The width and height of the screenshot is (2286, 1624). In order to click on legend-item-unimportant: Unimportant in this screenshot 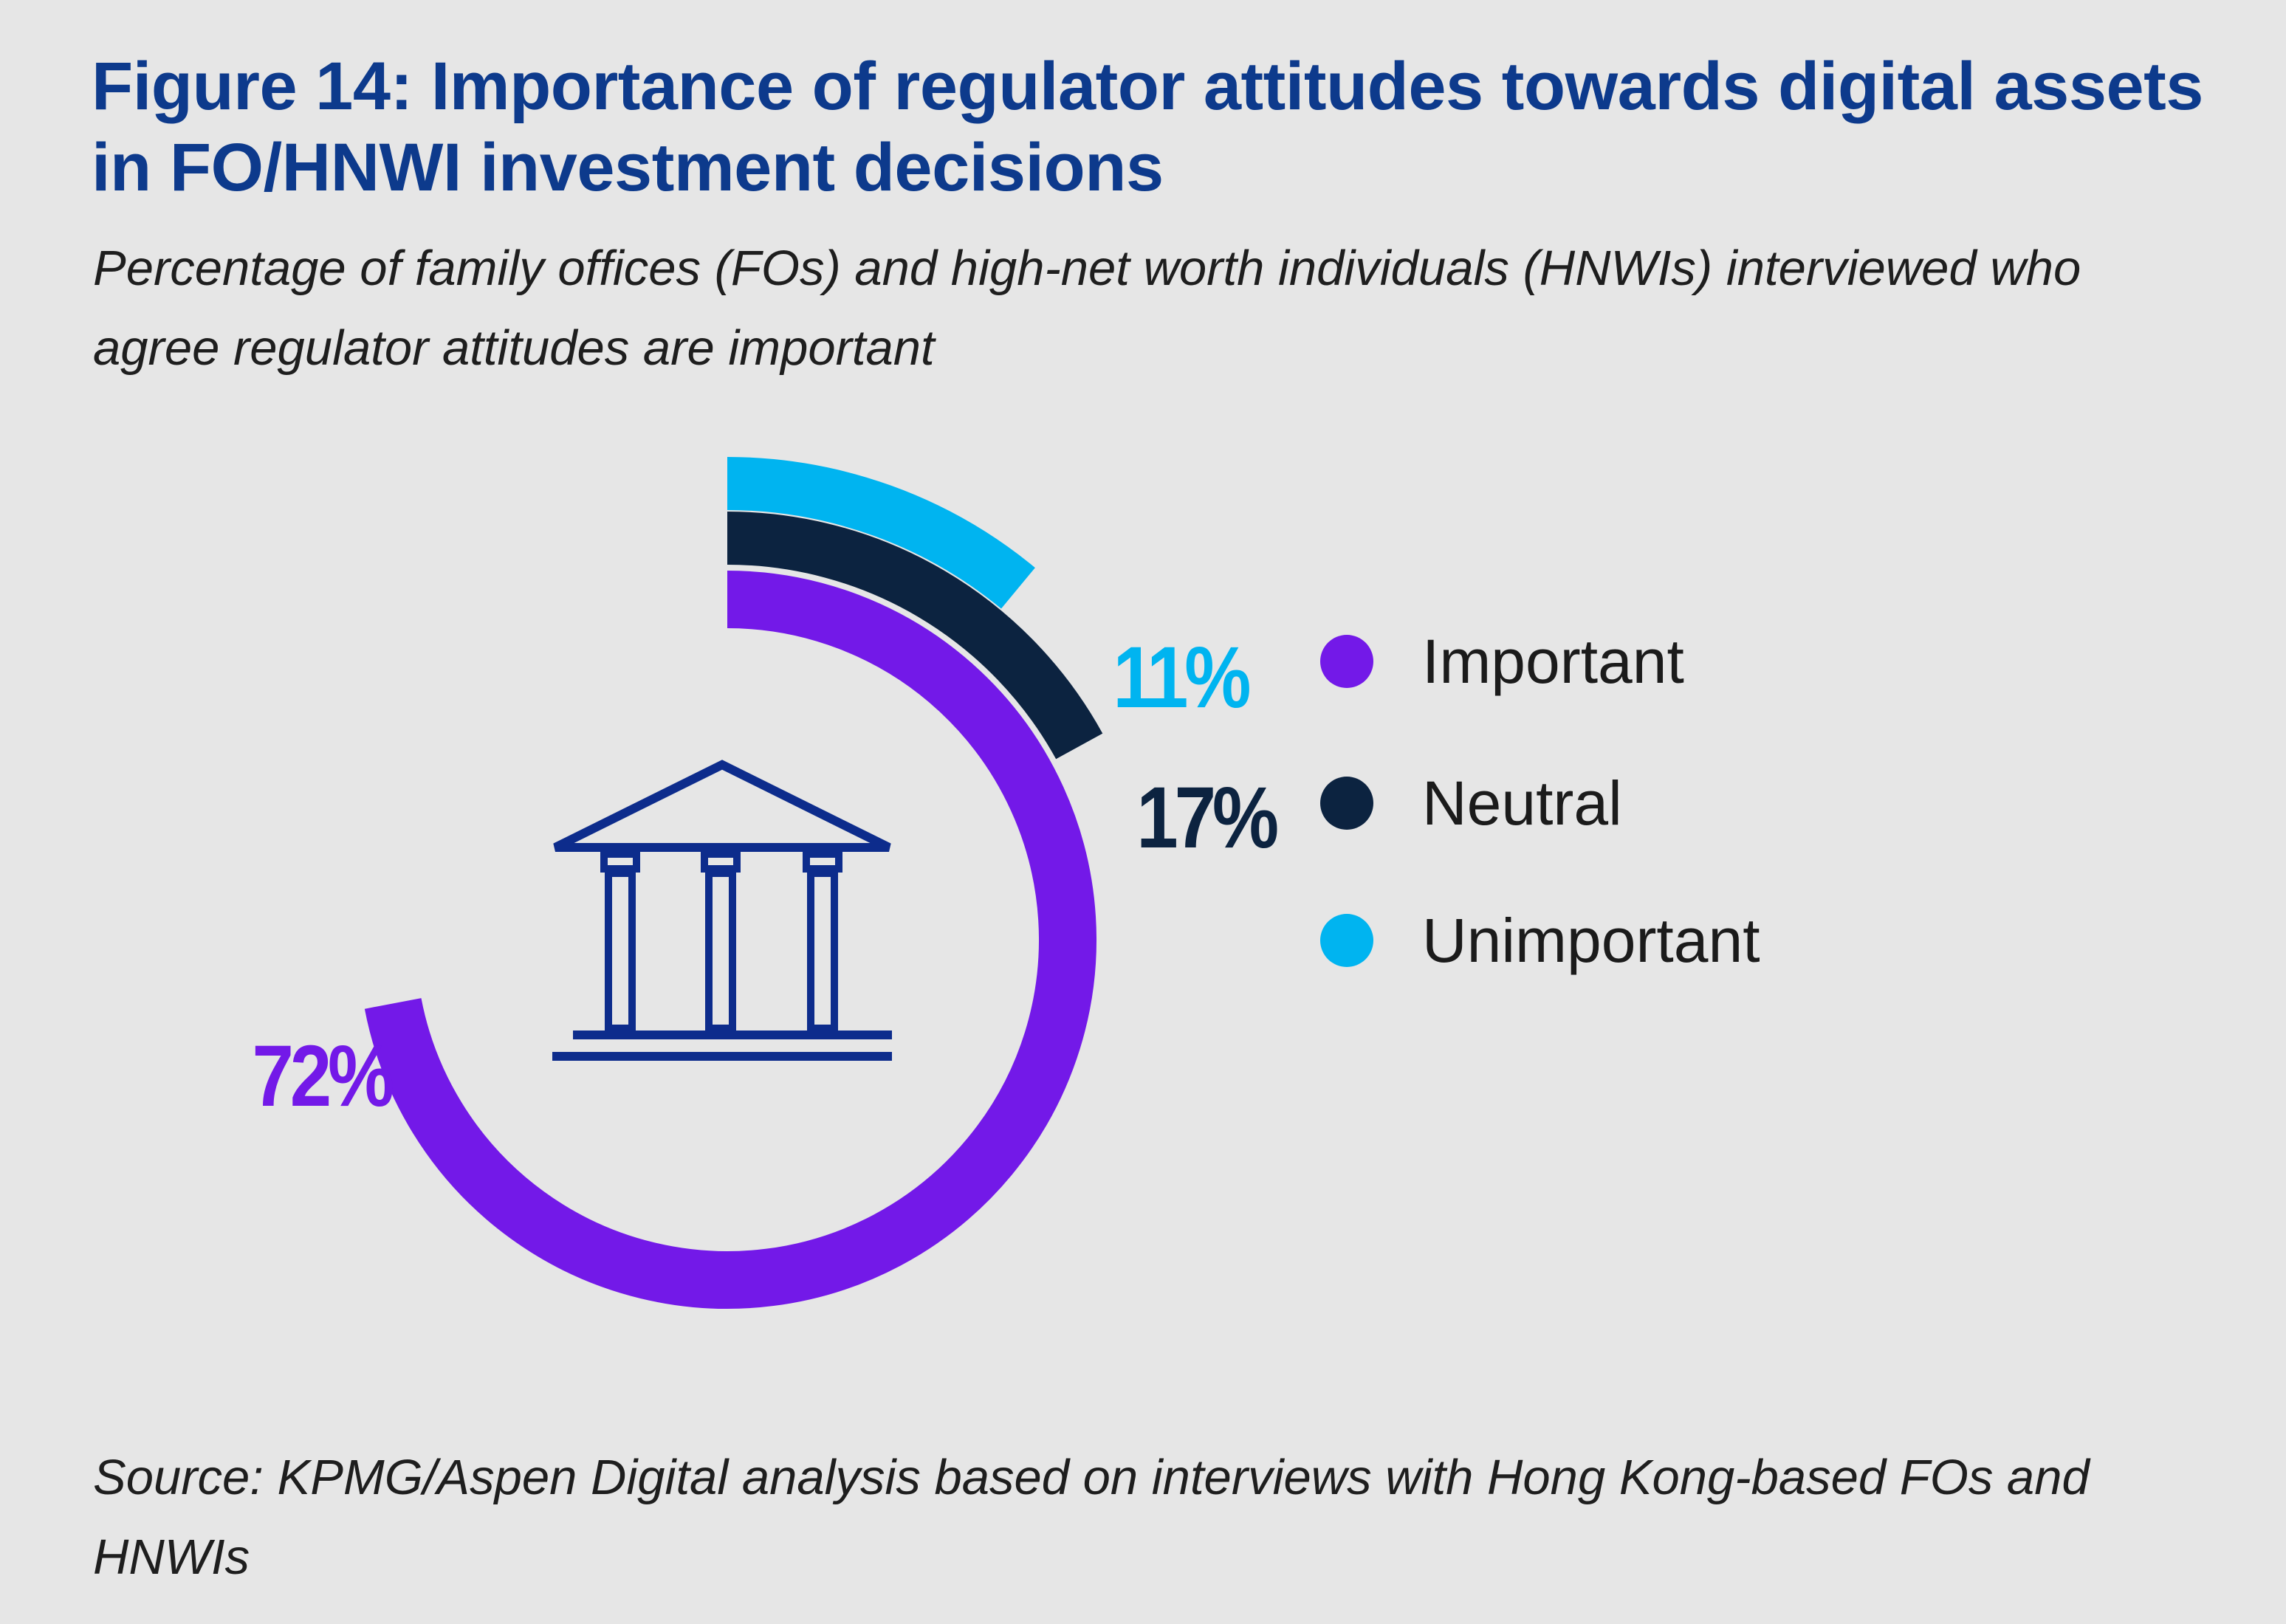, I will do `click(1652, 936)`.